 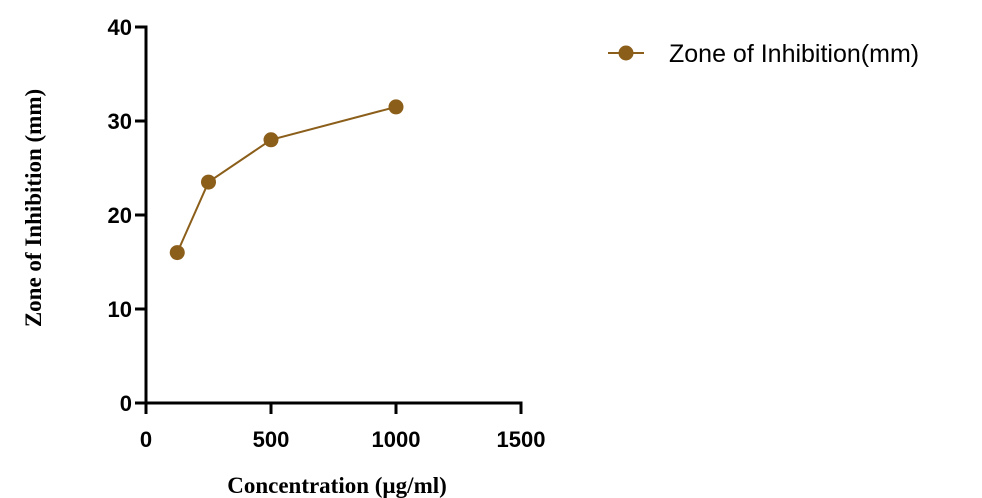 I want to click on y-tick-label: 30, so click(x=120, y=121).